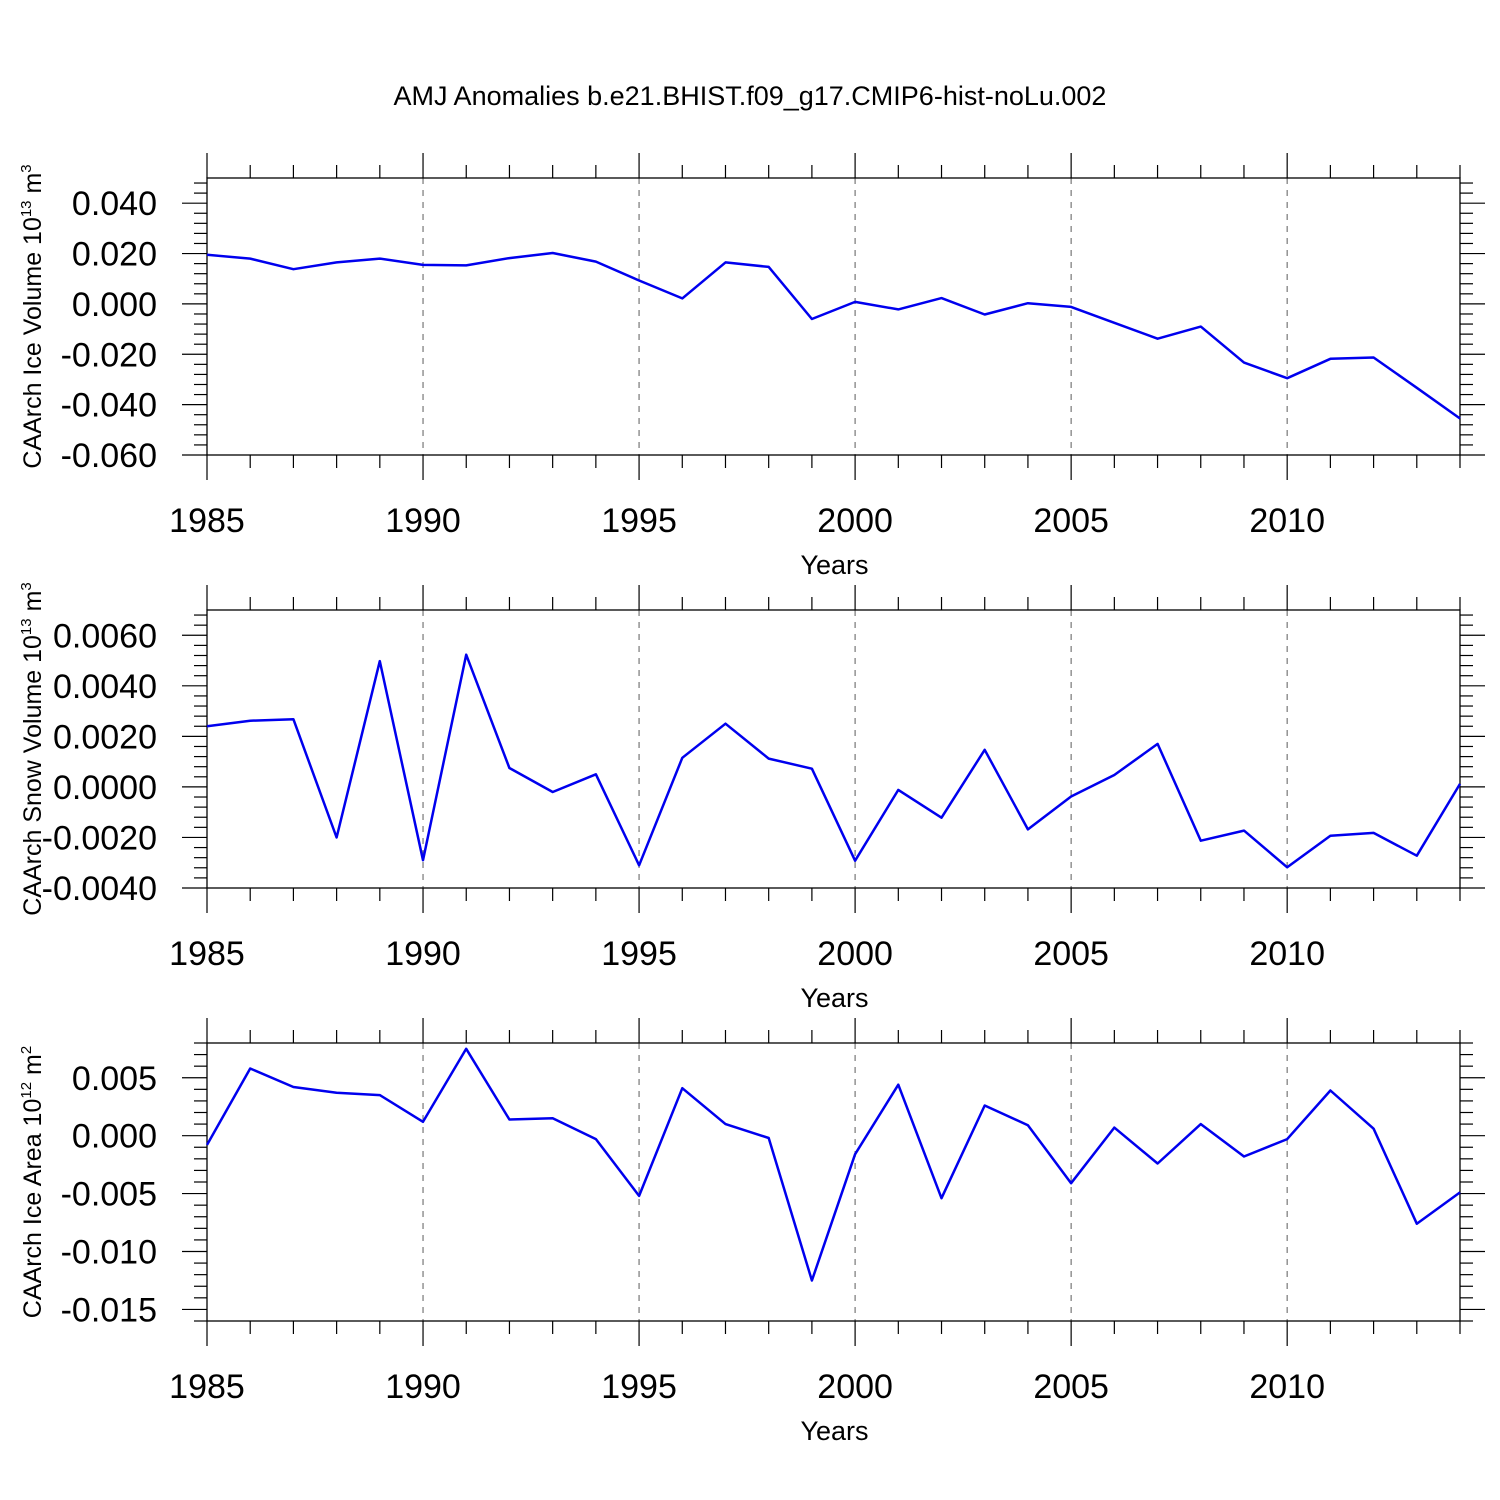 Image resolution: width=1500 pixels, height=1500 pixels. I want to click on y-tick-label: 0.005, so click(114, 1079).